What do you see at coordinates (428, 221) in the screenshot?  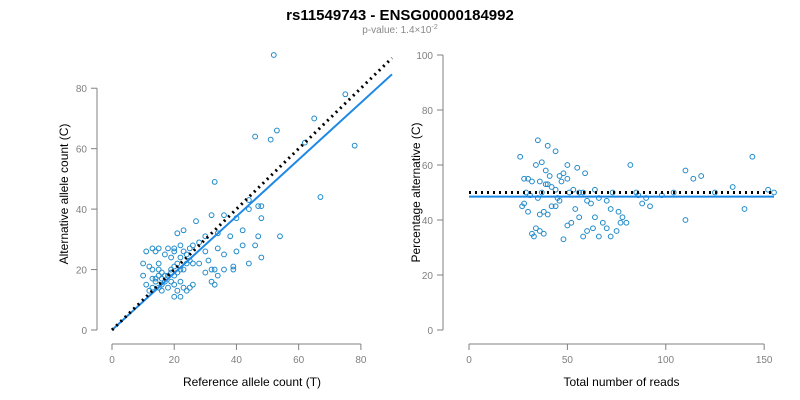 I see `y-tick-label: 40` at bounding box center [428, 221].